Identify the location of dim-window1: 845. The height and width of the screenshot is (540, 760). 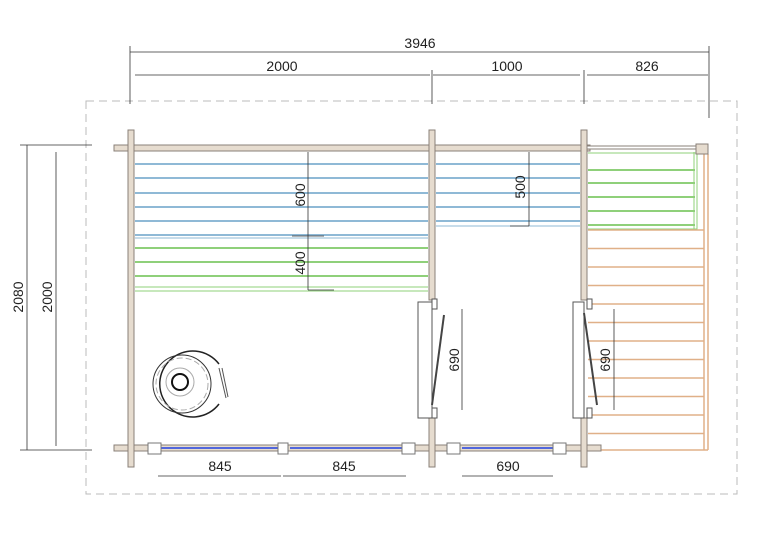
(220, 466).